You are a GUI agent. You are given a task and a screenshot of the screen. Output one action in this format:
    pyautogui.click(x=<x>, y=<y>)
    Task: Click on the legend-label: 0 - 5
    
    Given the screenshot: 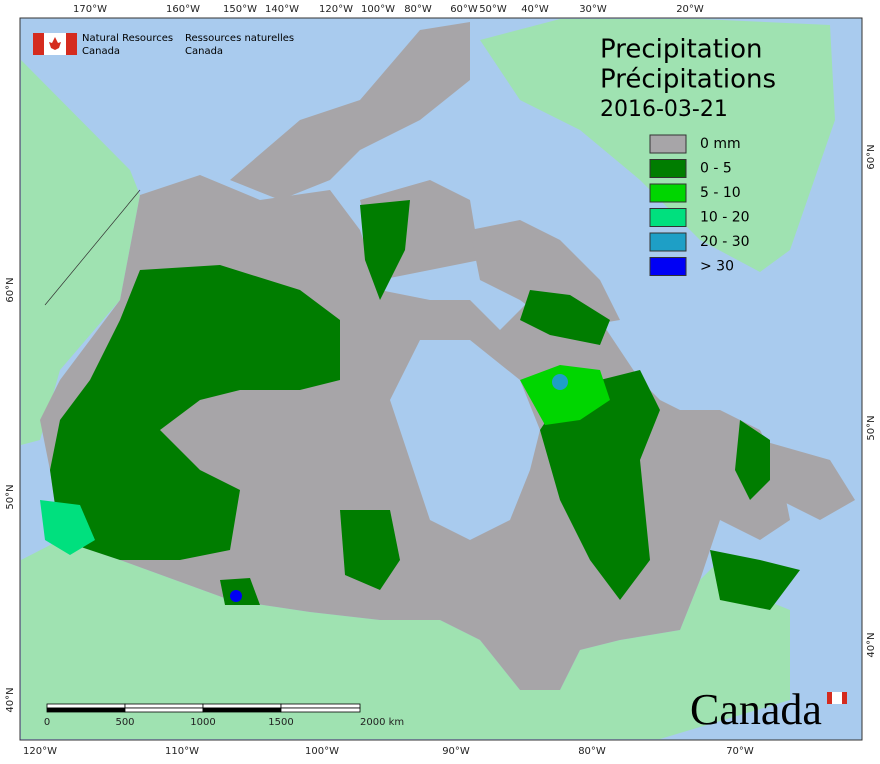 What is the action you would take?
    pyautogui.click(x=716, y=169)
    